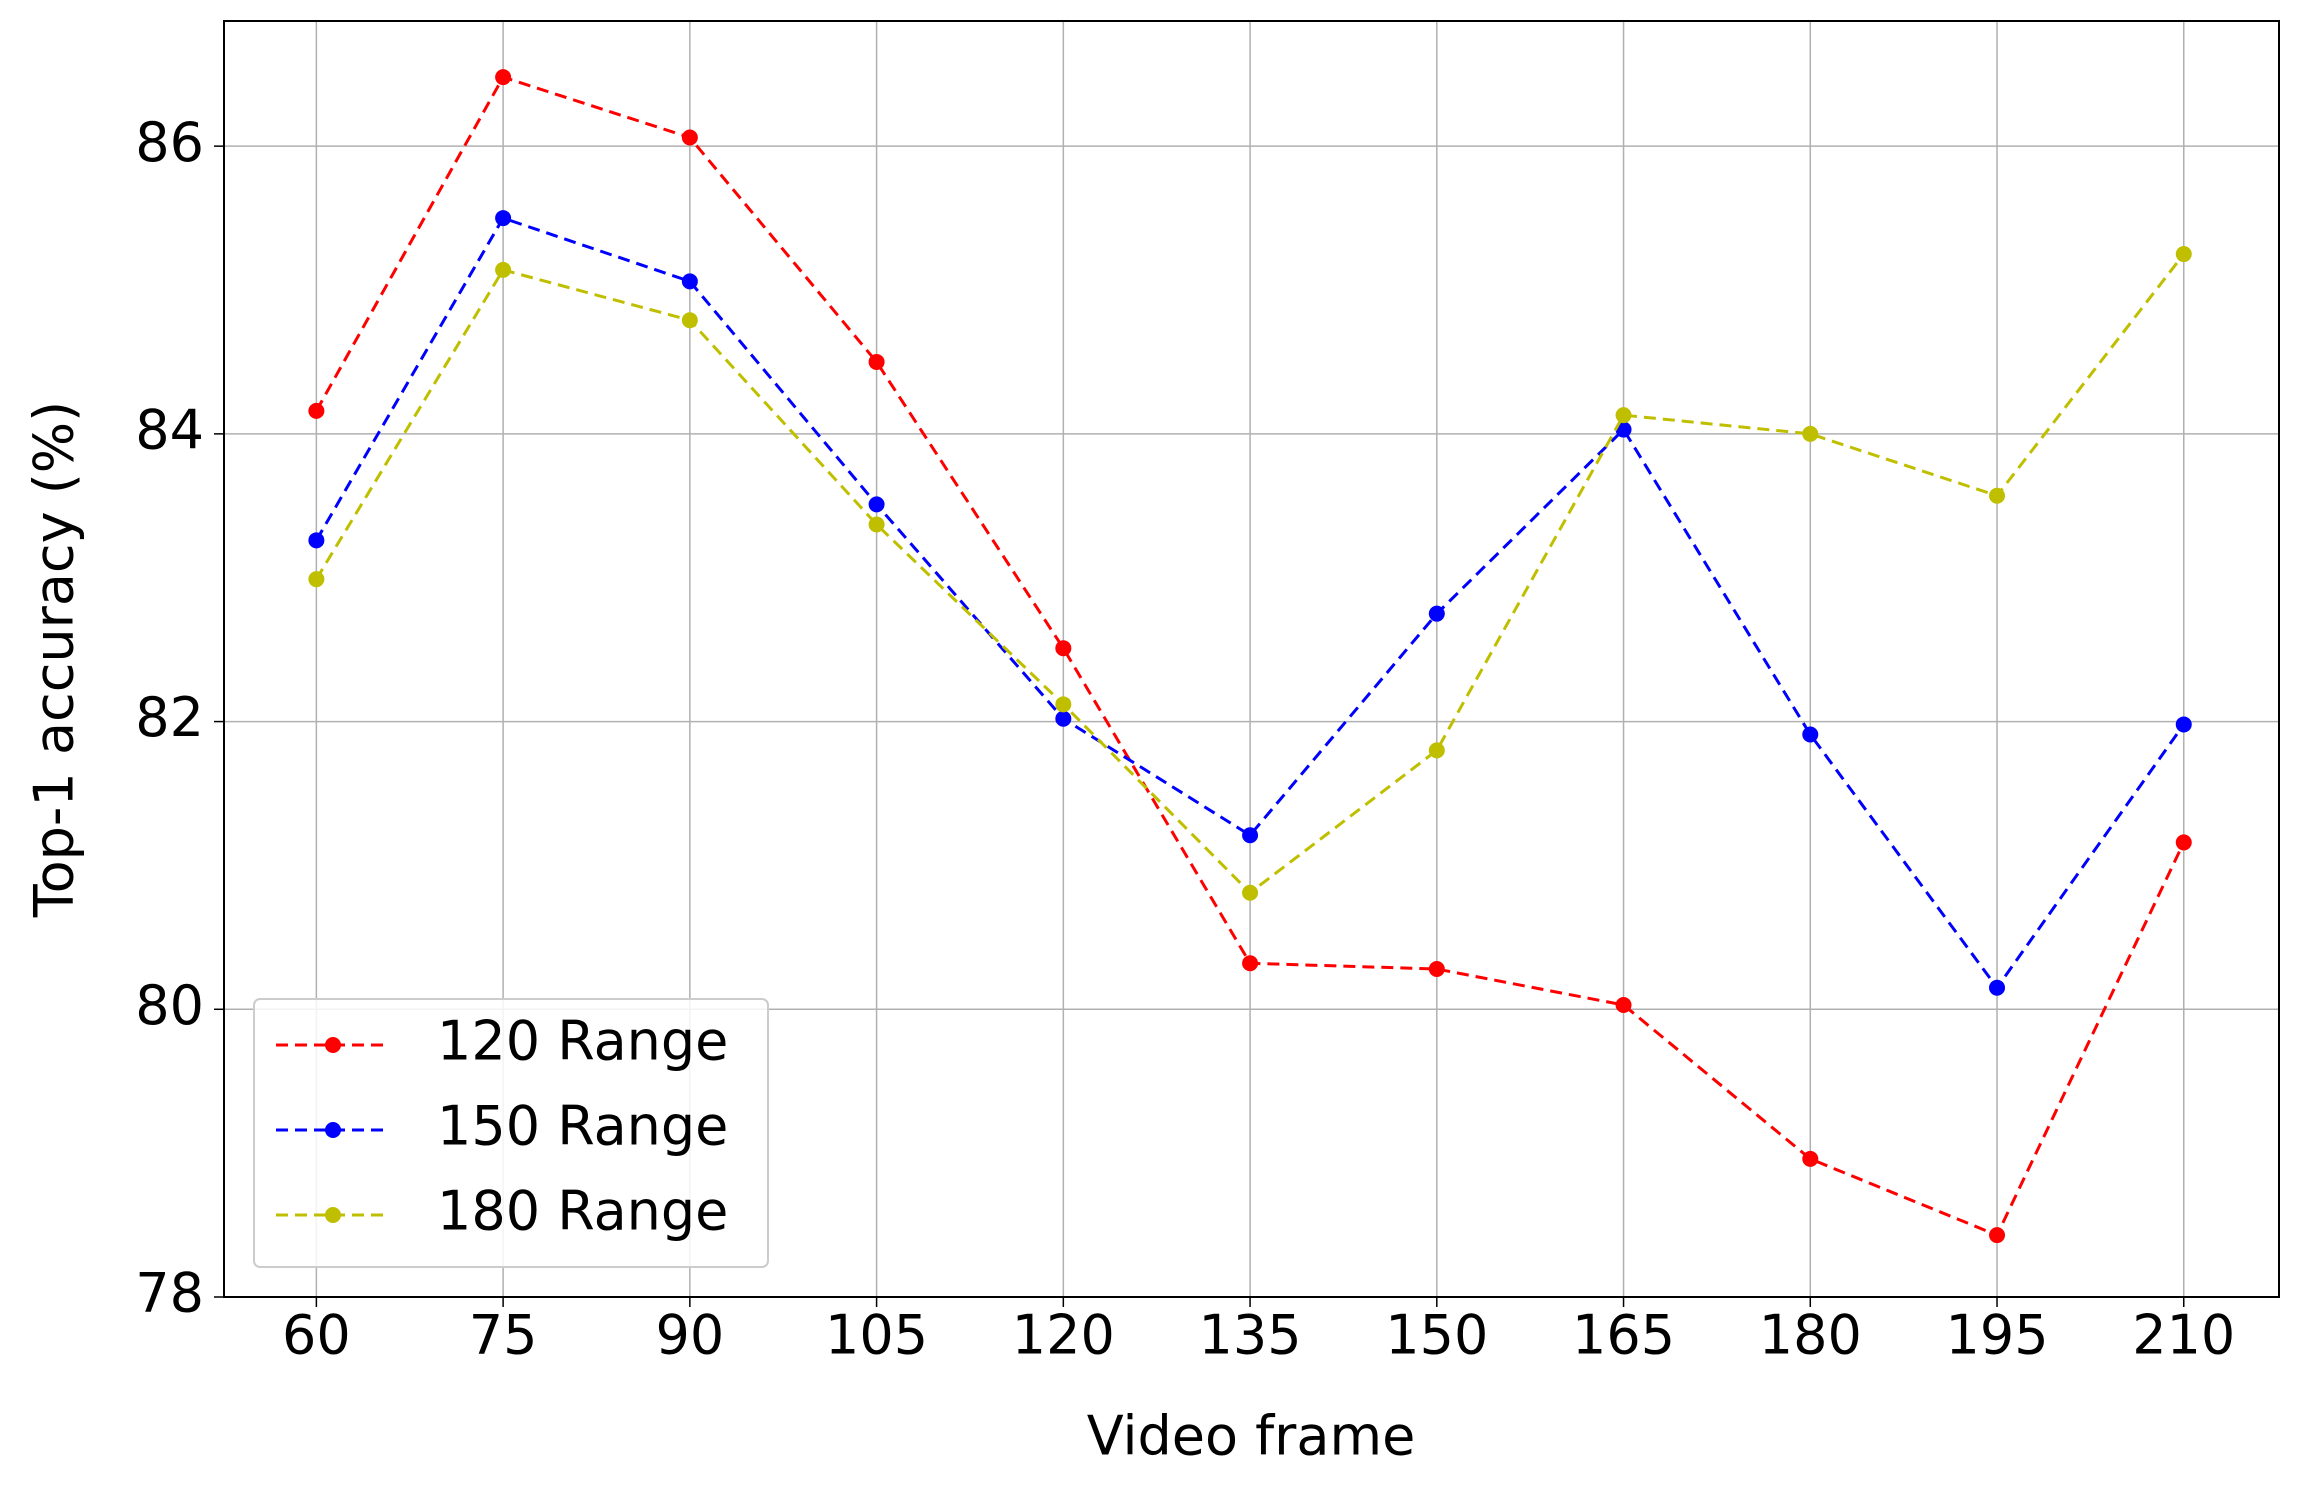  What do you see at coordinates (503, 1335) in the screenshot?
I see `x-tick-label: 75` at bounding box center [503, 1335].